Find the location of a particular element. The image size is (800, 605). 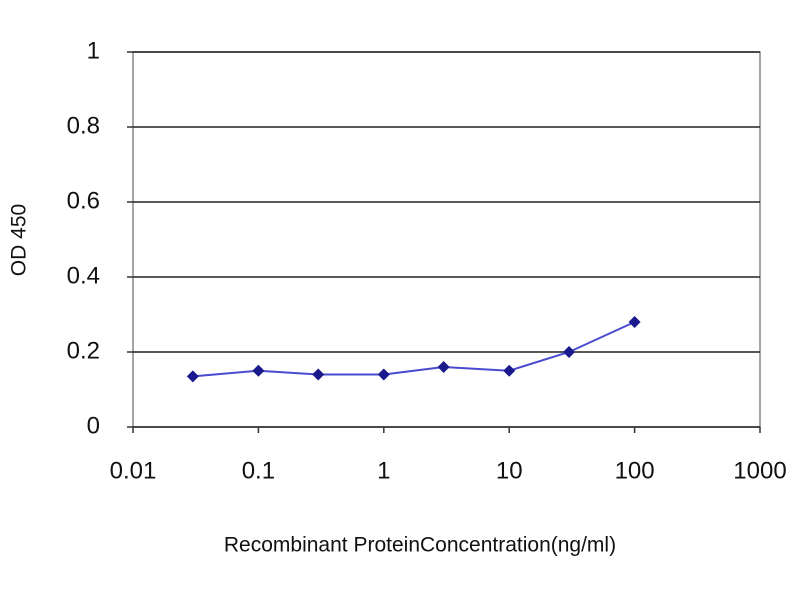

x-tick-label: 1000 is located at coordinates (759, 470).